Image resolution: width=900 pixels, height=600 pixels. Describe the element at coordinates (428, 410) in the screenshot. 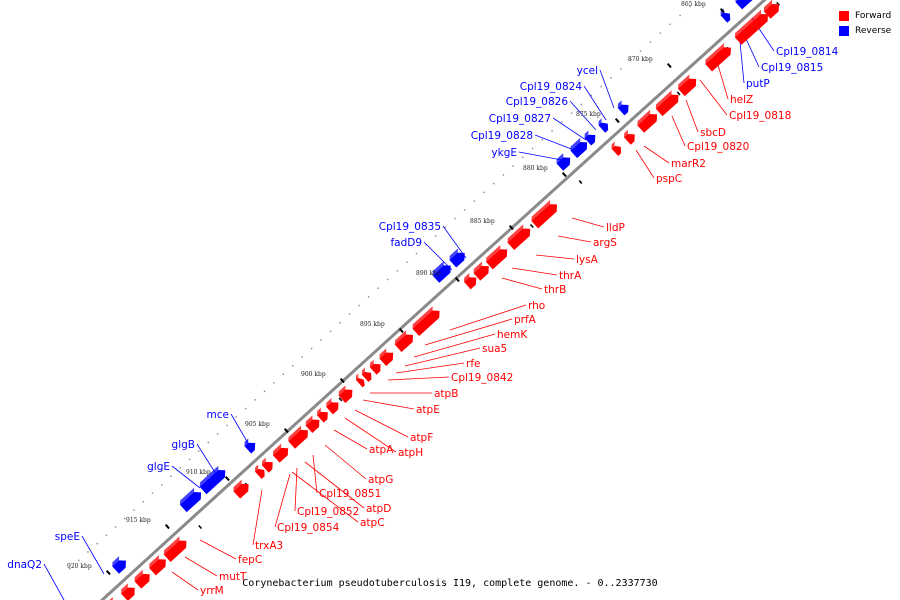

I see `forward-gene-label-atpe: atpE` at that location.